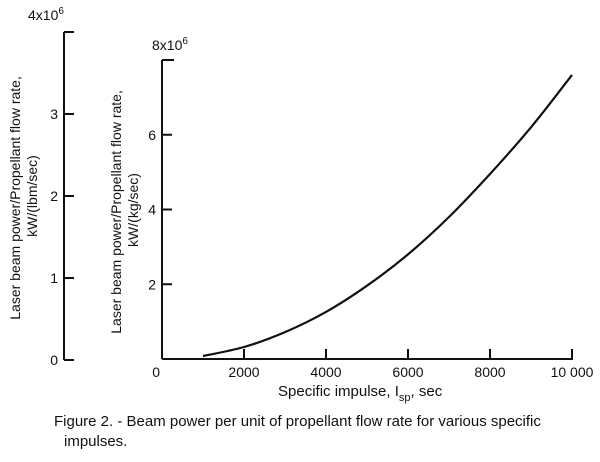 Image resolution: width=600 pixels, height=462 pixels. I want to click on x-label-unit: , sec, so click(427, 391).